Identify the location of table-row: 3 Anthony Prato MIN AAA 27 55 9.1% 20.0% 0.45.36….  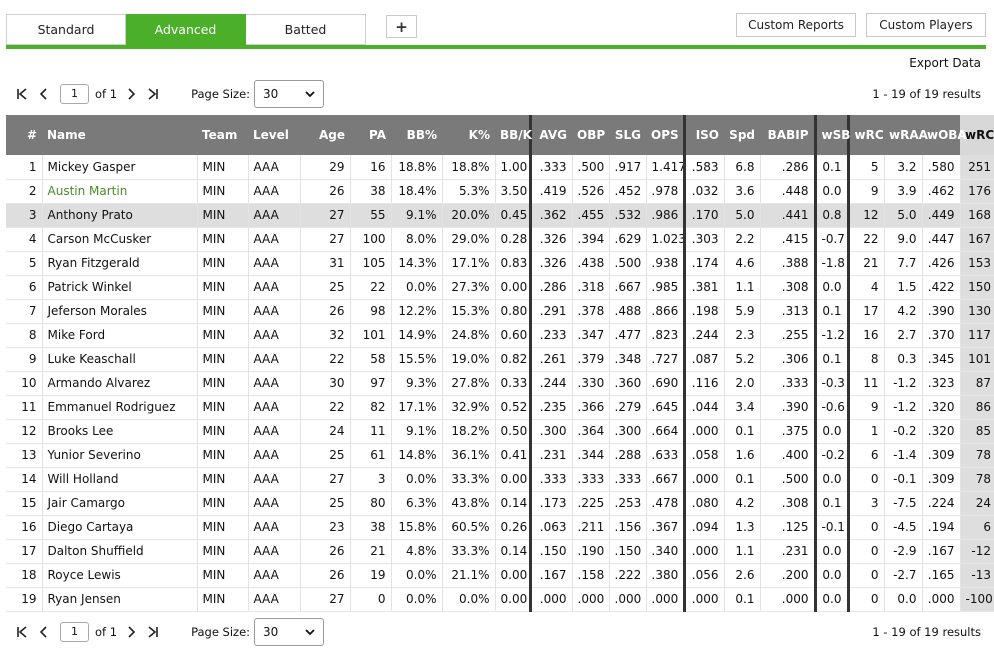
(500, 215).